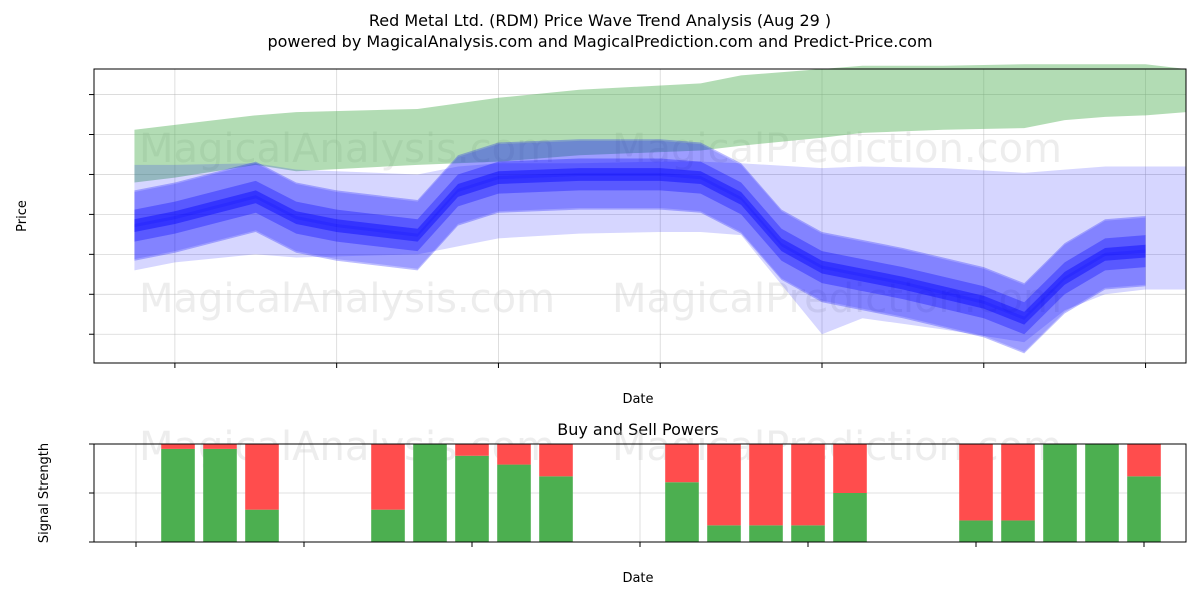 The width and height of the screenshot is (1200, 604). What do you see at coordinates (637, 399) in the screenshot?
I see `price-x-label: Date` at bounding box center [637, 399].